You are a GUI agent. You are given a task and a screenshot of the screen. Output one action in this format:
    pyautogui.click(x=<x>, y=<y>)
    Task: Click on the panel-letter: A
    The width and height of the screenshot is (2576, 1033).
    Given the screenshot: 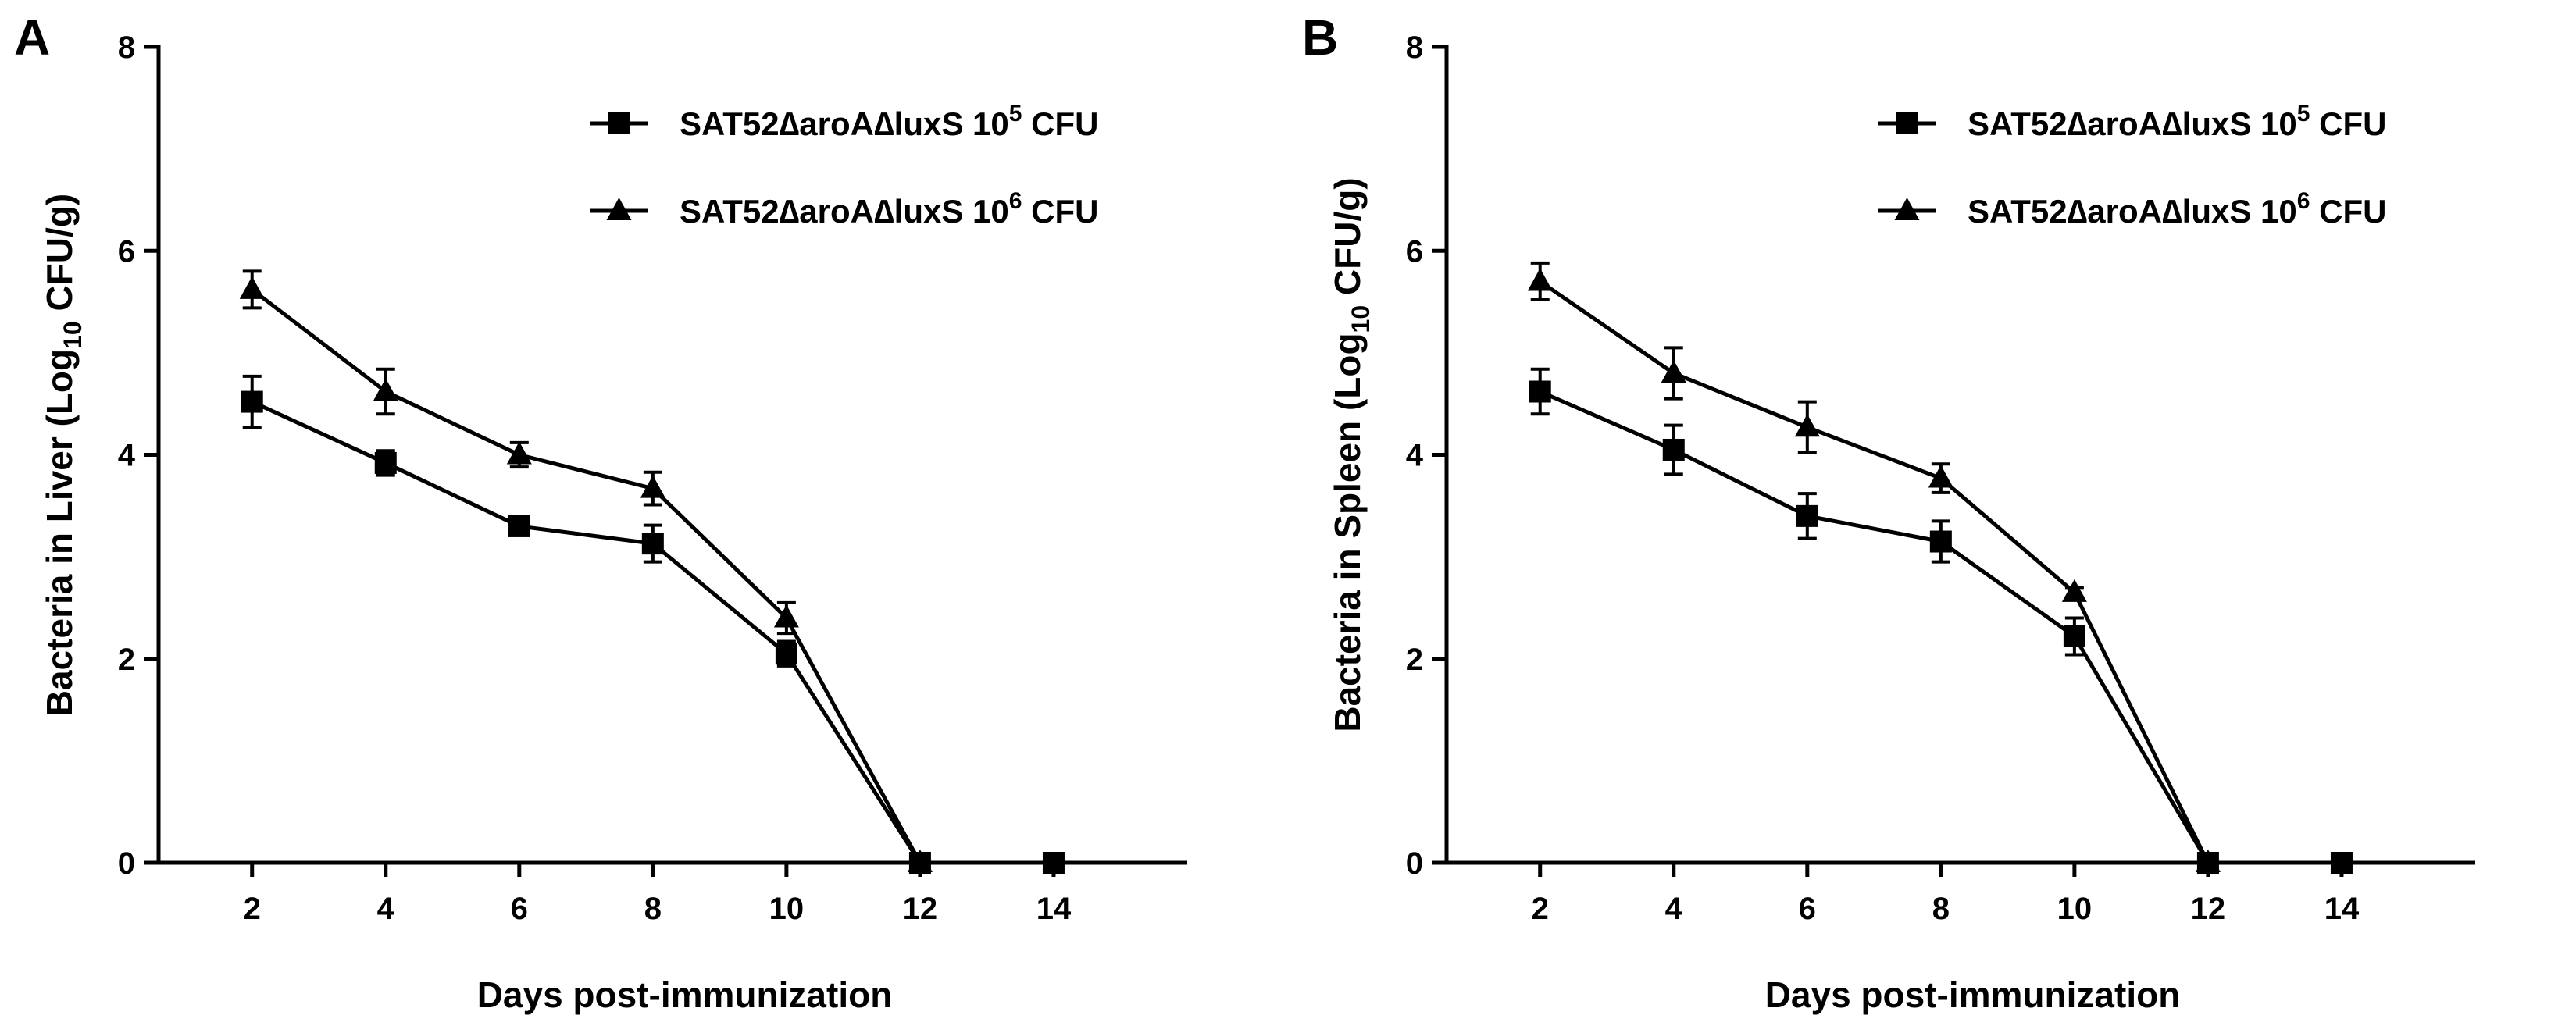 What is the action you would take?
    pyautogui.click(x=32, y=37)
    